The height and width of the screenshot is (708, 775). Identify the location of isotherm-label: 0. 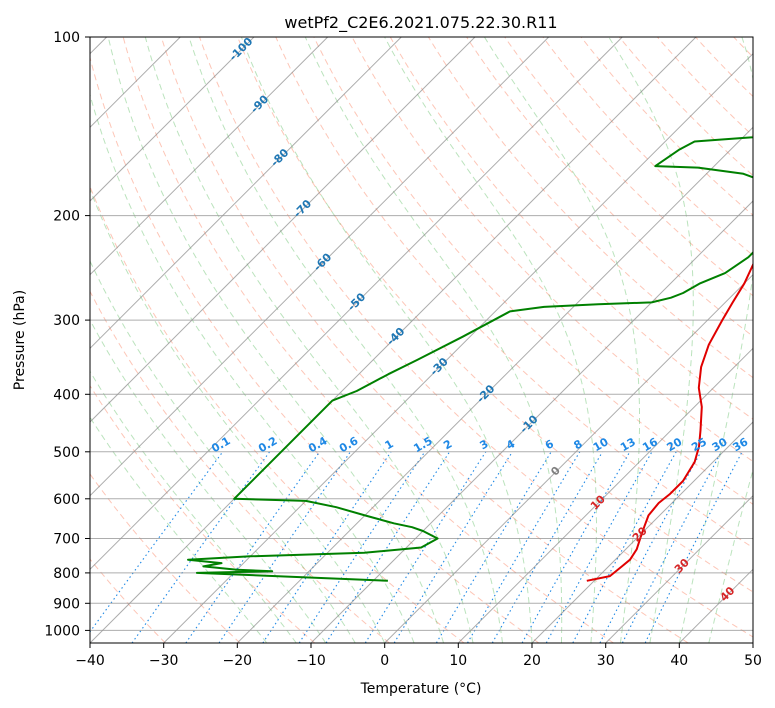
(555, 471).